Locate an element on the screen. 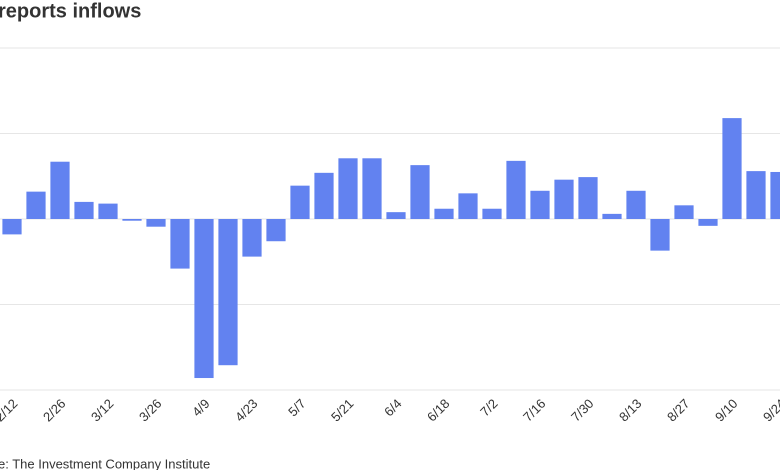 This screenshot has width=780, height=470. x-tick-label: 9/24 is located at coordinates (770, 410).